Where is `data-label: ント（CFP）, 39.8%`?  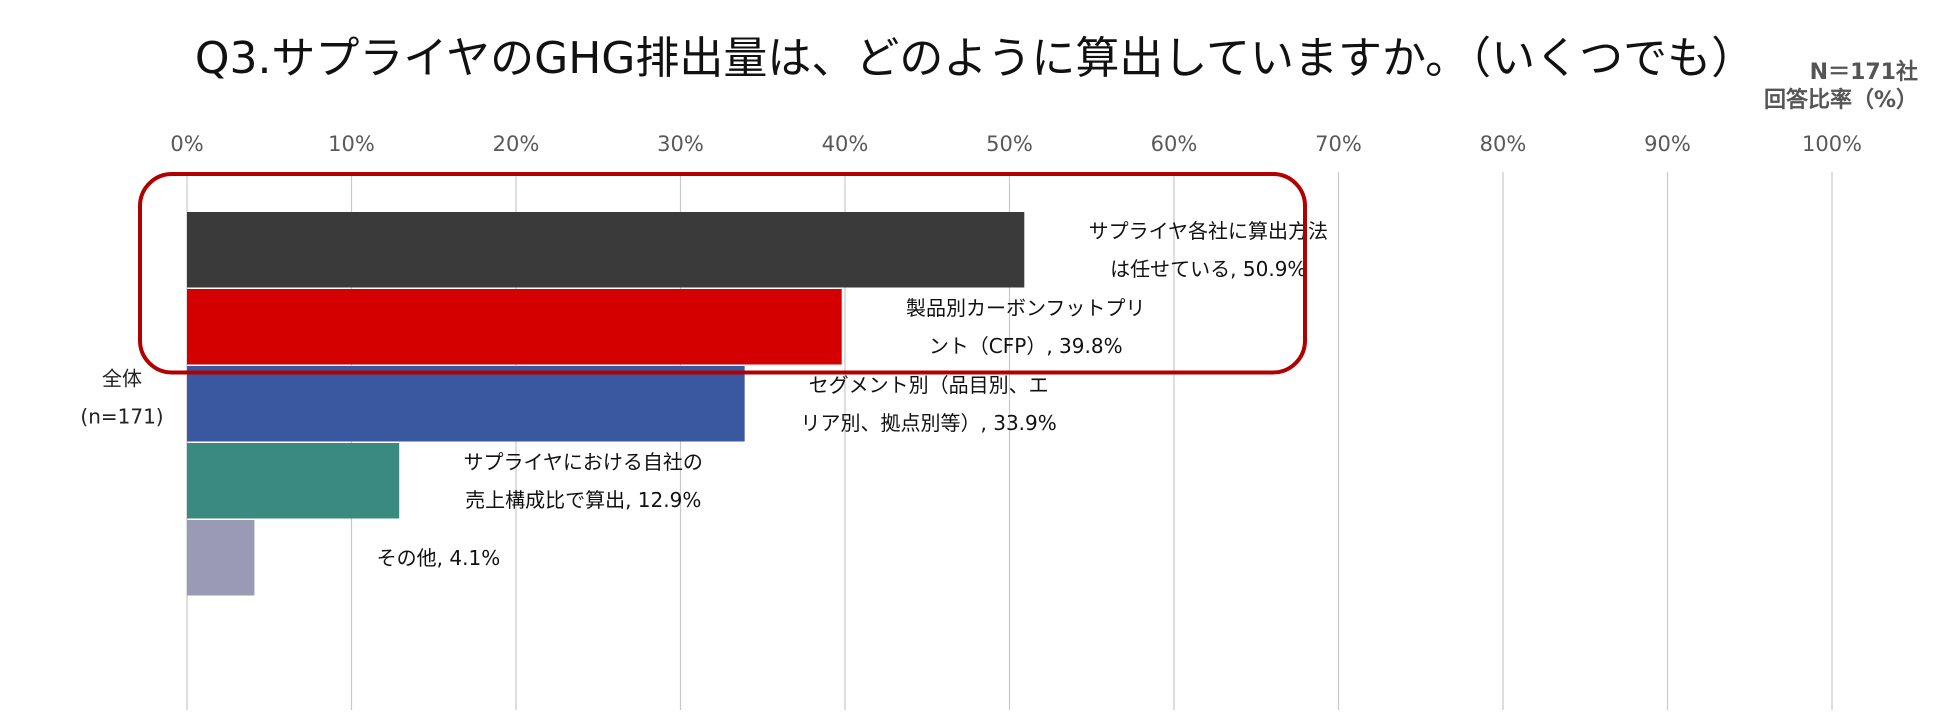 data-label: ント（CFP）, 39.8% is located at coordinates (1026, 346).